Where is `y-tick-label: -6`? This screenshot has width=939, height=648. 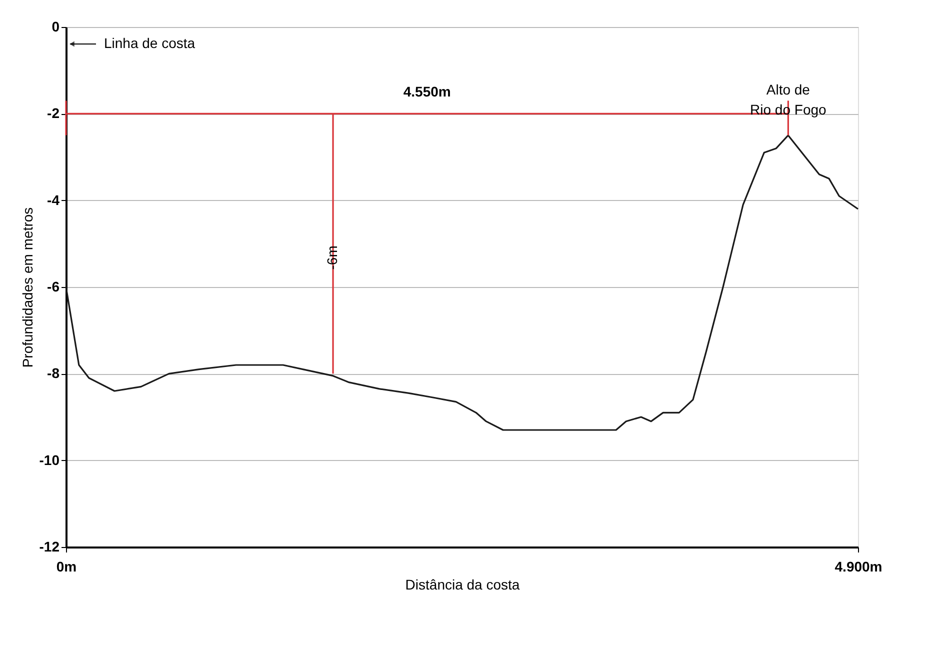 y-tick-label: -6 is located at coordinates (53, 286).